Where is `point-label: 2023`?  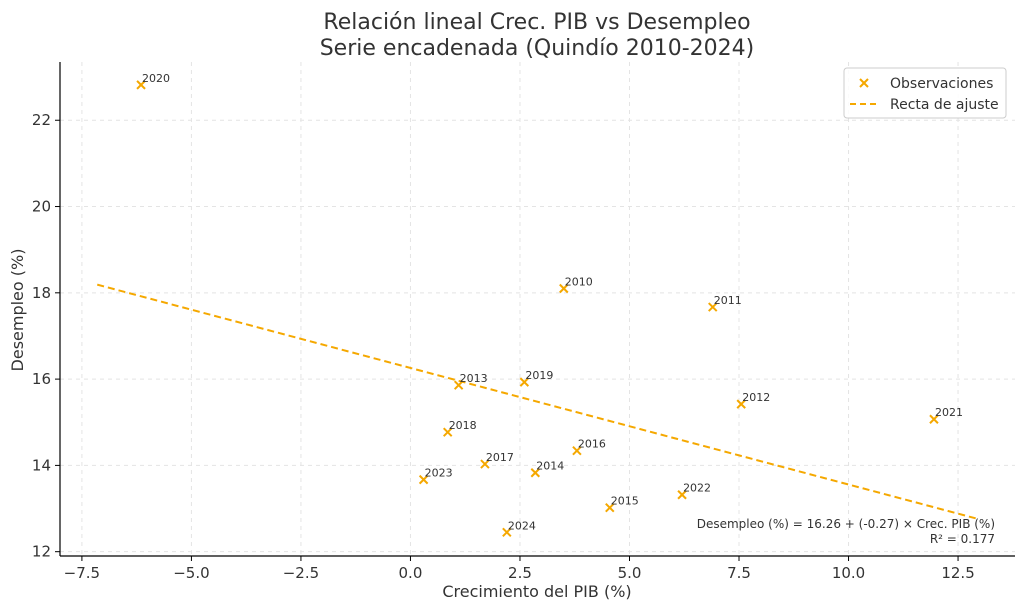 point-label: 2023 is located at coordinates (439, 473).